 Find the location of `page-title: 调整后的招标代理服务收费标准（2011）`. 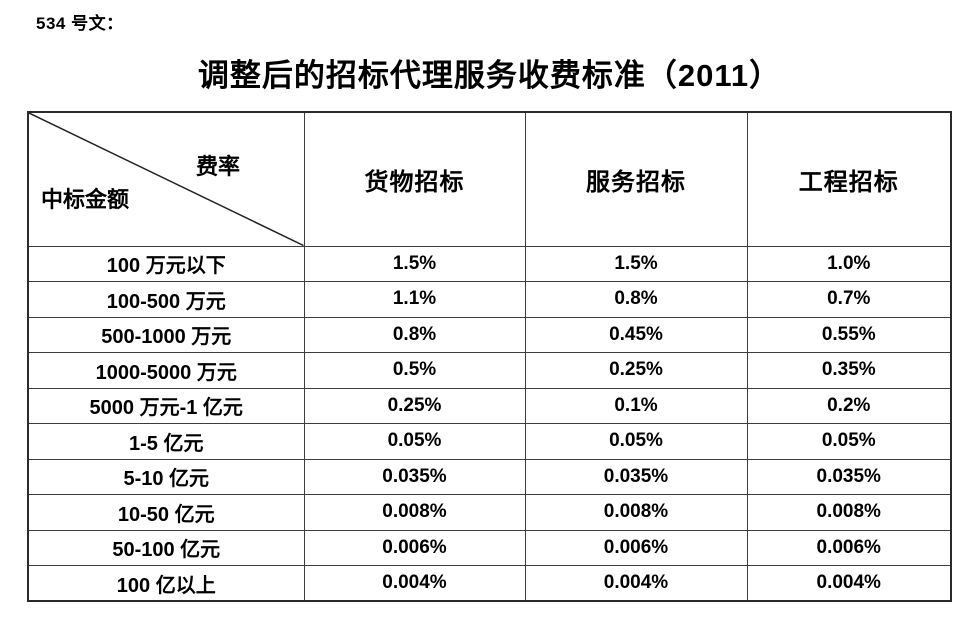

page-title: 调整后的招标代理服务收费标准（2011） is located at coordinates (489, 75).